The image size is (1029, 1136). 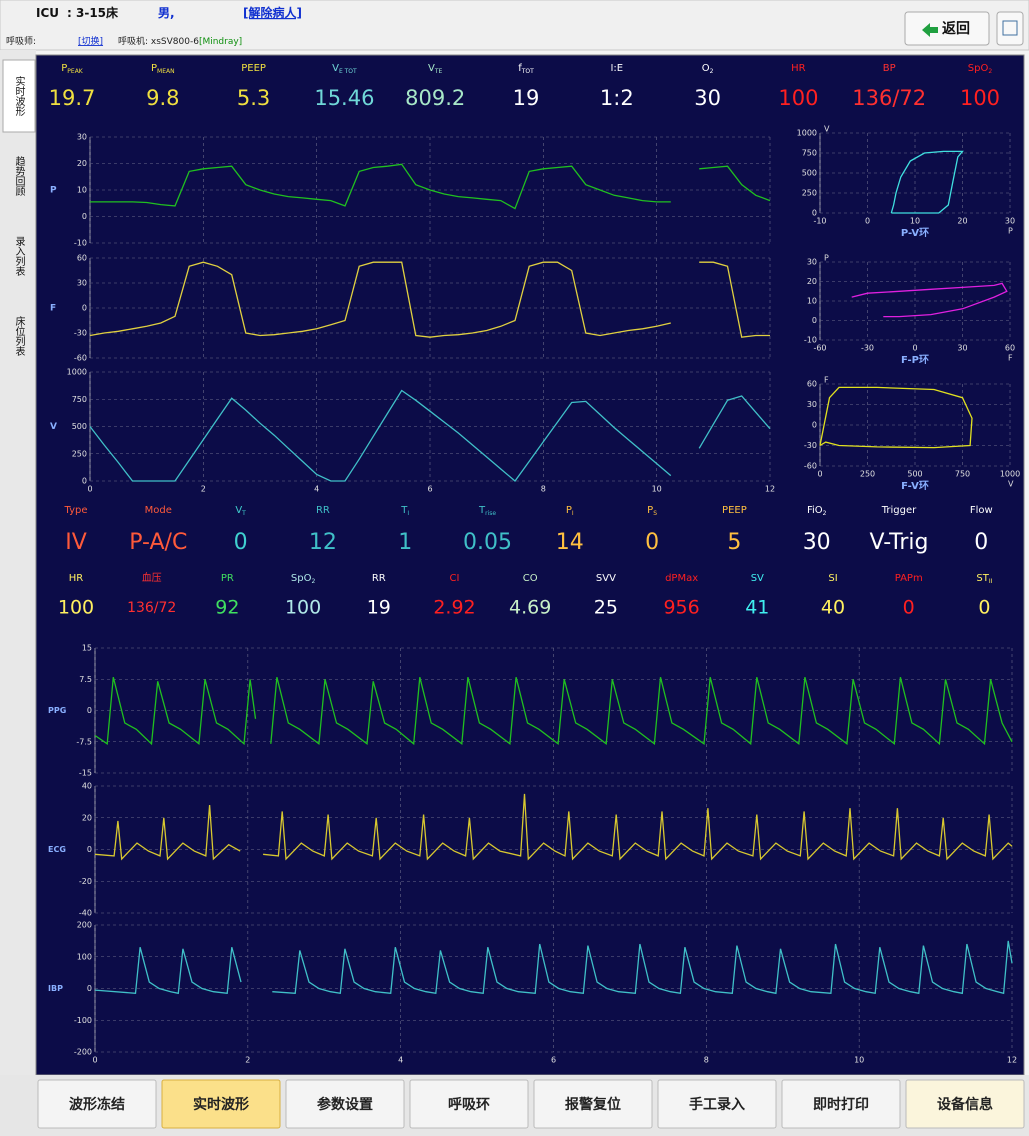 I want to click on param-label-sub: TOT, so click(x=527, y=71).